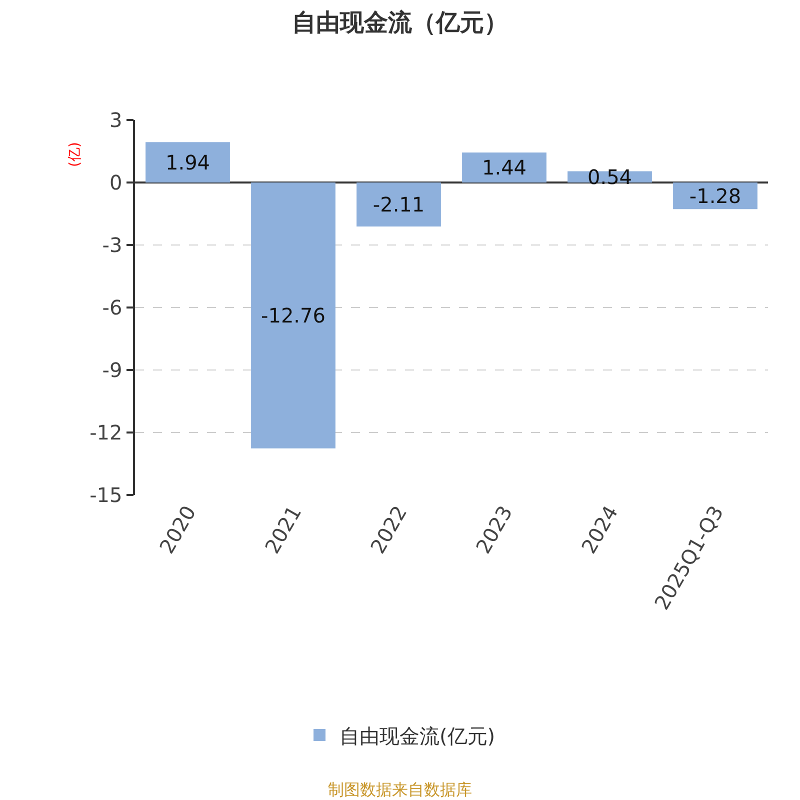 This screenshot has width=800, height=800. Describe the element at coordinates (106, 495) in the screenshot. I see `y-tick-label: -15` at that location.